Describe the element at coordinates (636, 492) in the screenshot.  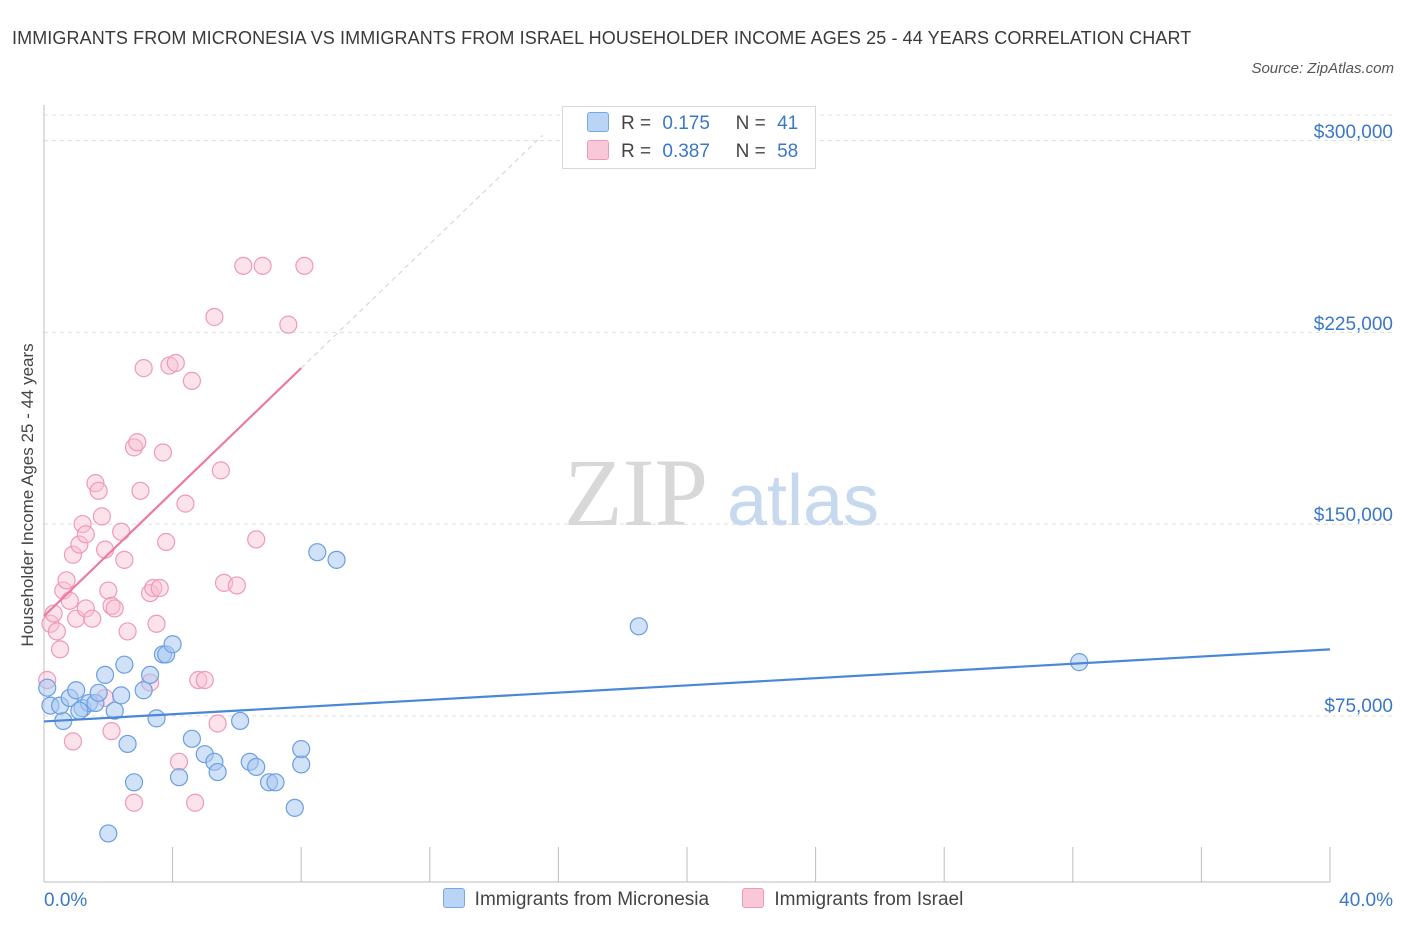
I see `watermark-zip: ZIP` at that location.